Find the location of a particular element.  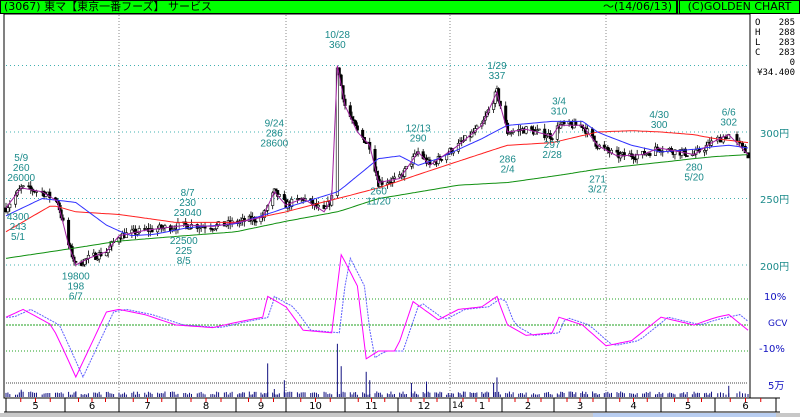

price-annotation: 4/30 is located at coordinates (659, 115).